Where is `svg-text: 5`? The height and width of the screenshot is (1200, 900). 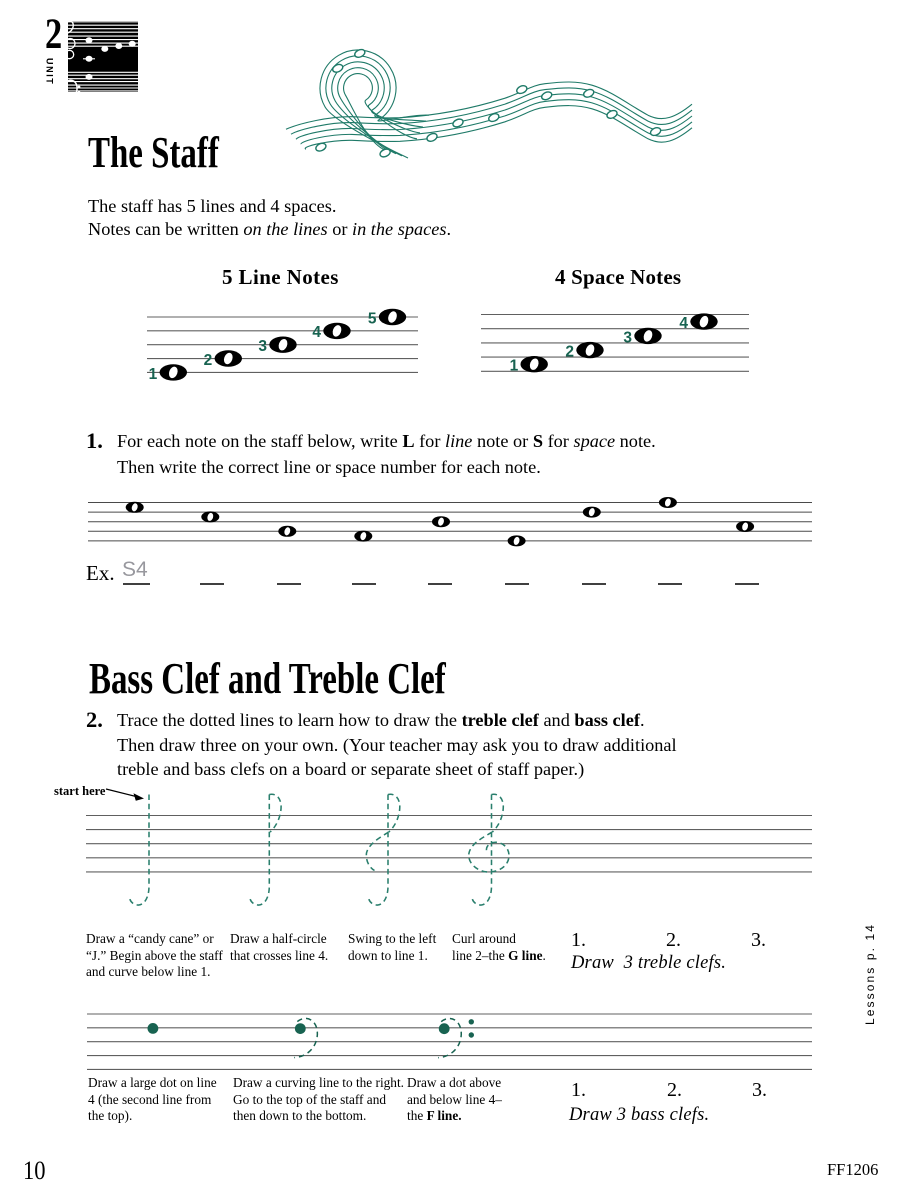 svg-text: 5 is located at coordinates (372, 318).